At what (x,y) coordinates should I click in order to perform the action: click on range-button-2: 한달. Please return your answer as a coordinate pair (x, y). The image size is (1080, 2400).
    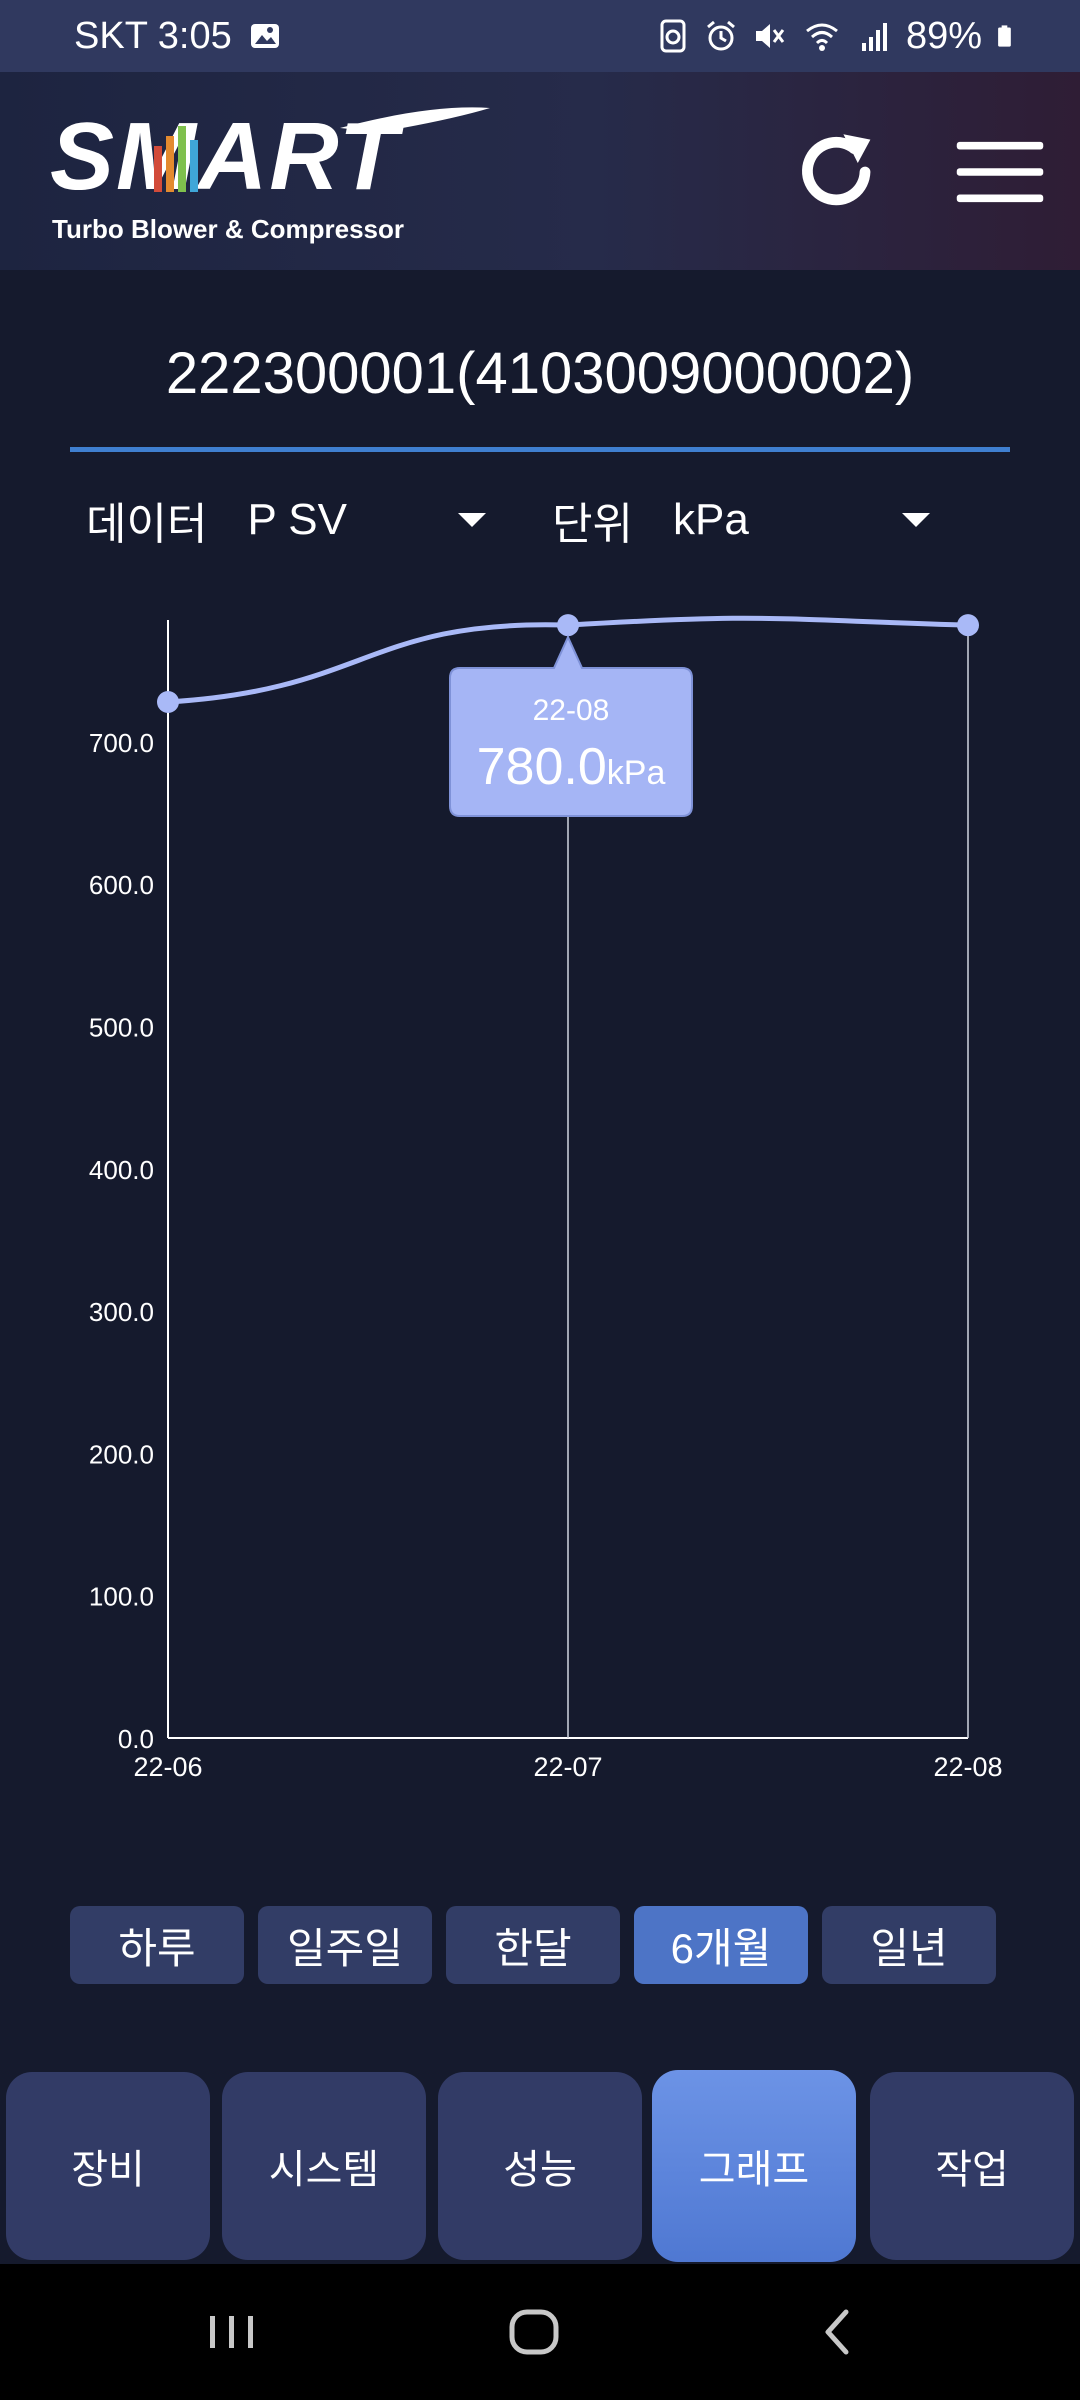
    Looking at the image, I should click on (533, 1945).